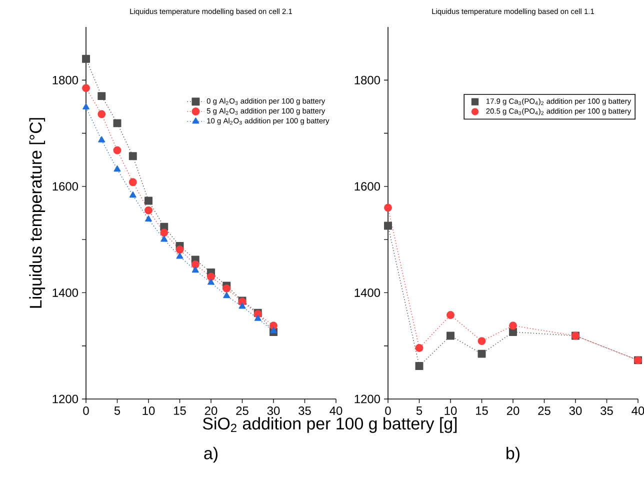  What do you see at coordinates (211, 454) in the screenshot?
I see `text: a)` at bounding box center [211, 454].